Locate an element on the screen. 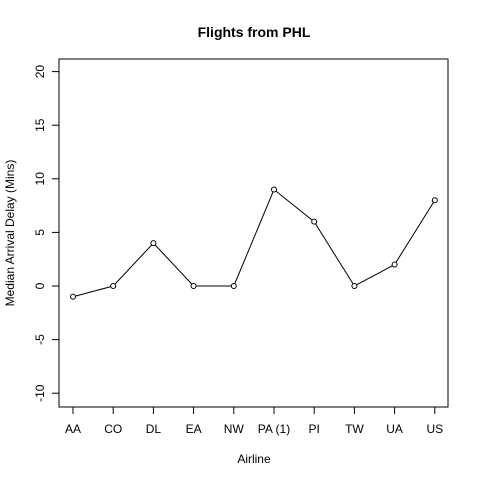  x-tick-label: TW is located at coordinates (354, 429).